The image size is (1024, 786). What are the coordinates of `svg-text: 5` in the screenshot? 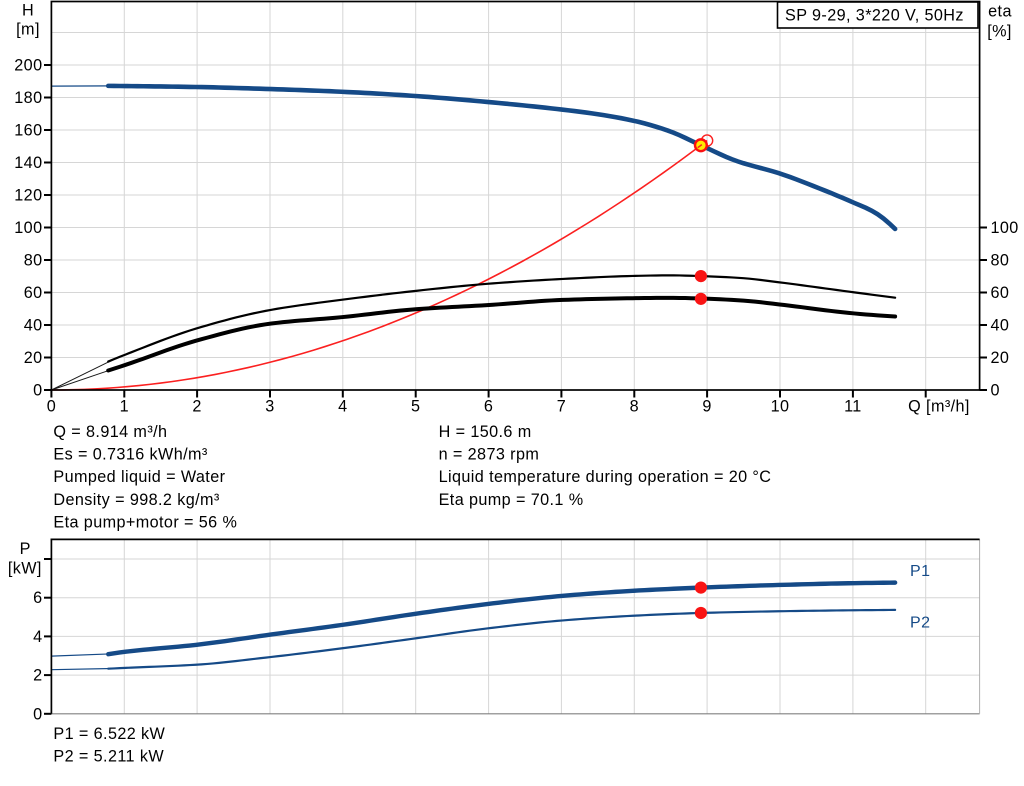 It's located at (415, 407).